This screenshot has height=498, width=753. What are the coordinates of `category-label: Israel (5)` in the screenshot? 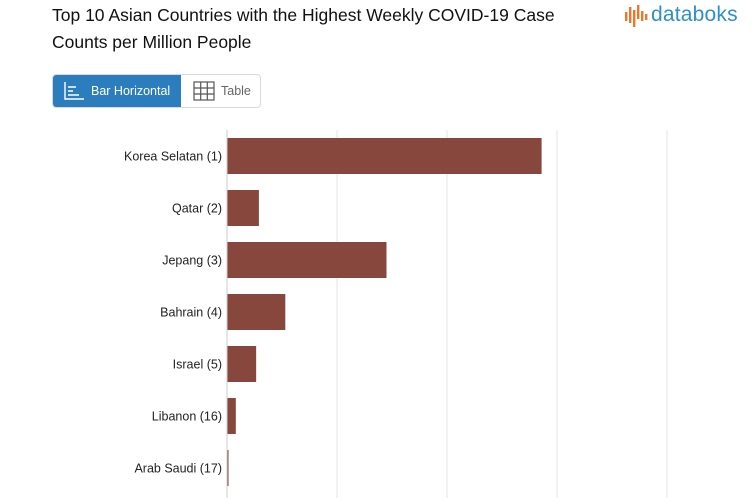 It's located at (197, 365).